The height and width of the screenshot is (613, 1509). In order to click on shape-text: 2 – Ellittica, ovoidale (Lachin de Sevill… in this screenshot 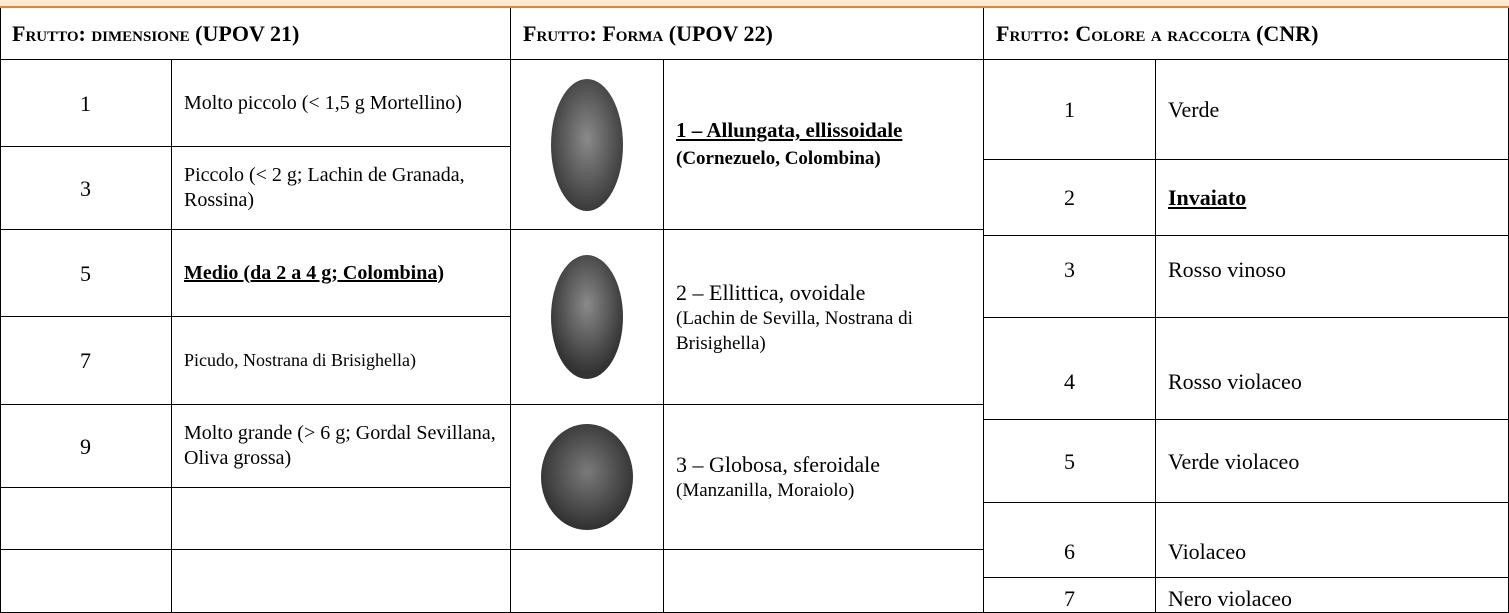, I will do `click(823, 317)`.